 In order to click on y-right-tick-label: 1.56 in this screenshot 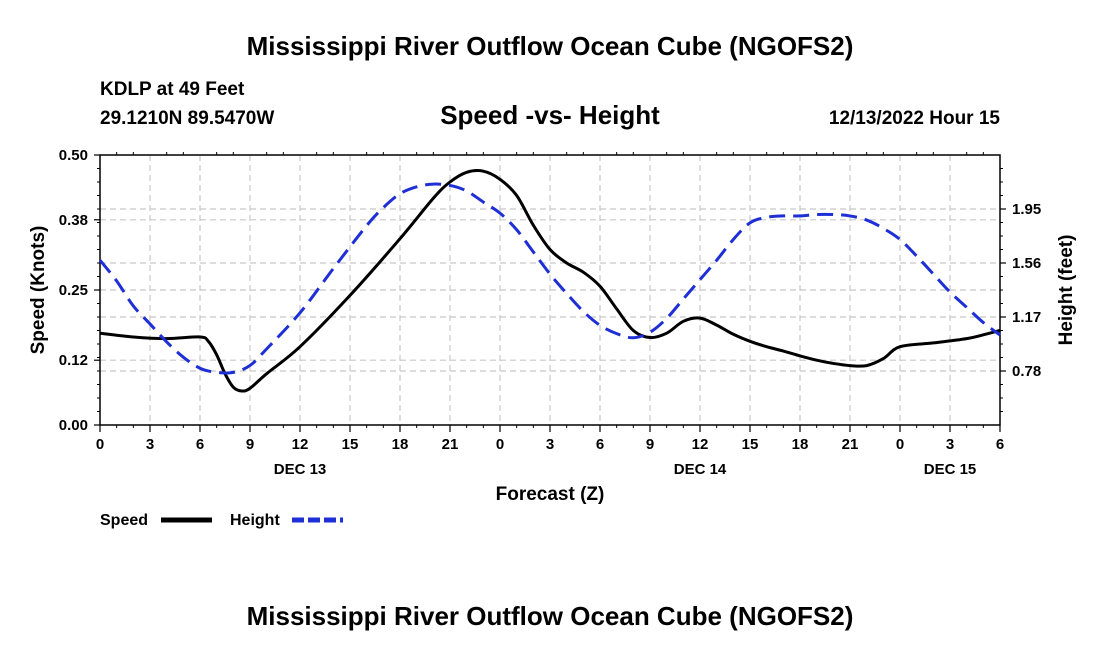, I will do `click(1026, 263)`.